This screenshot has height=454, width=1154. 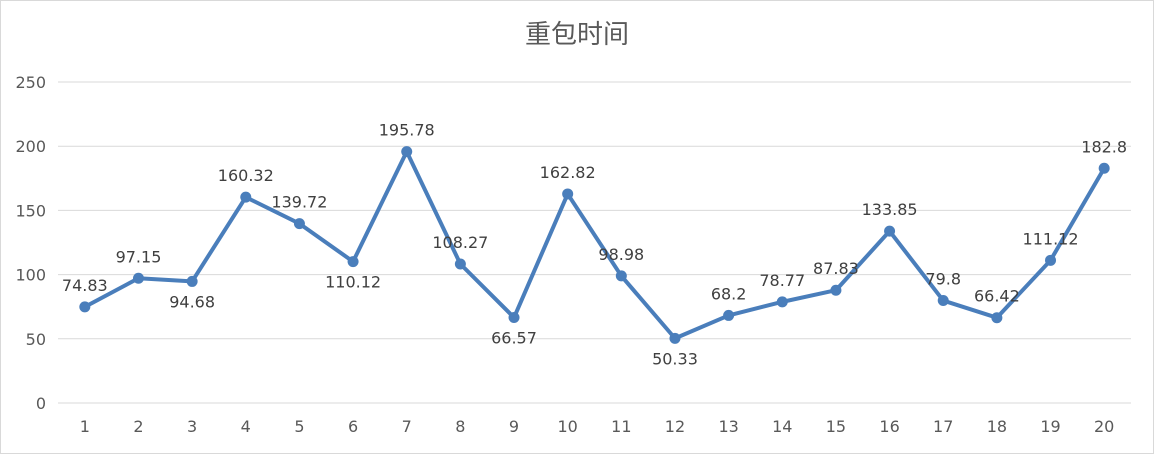 What do you see at coordinates (621, 254) in the screenshot?
I see `data-label: 98.98` at bounding box center [621, 254].